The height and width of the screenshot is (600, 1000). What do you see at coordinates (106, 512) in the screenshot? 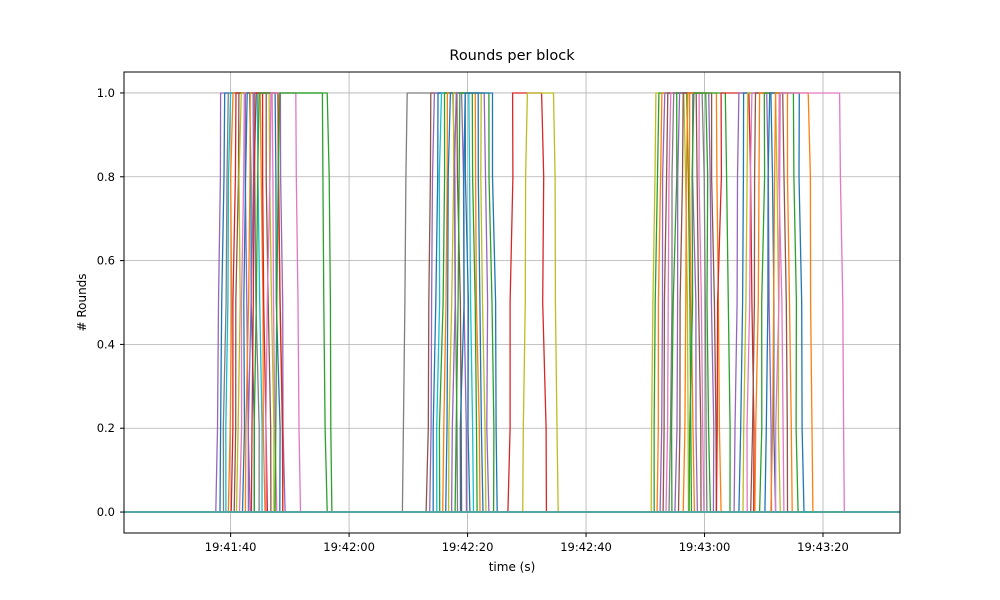
I see `y-tick-label: 0.0` at bounding box center [106, 512].